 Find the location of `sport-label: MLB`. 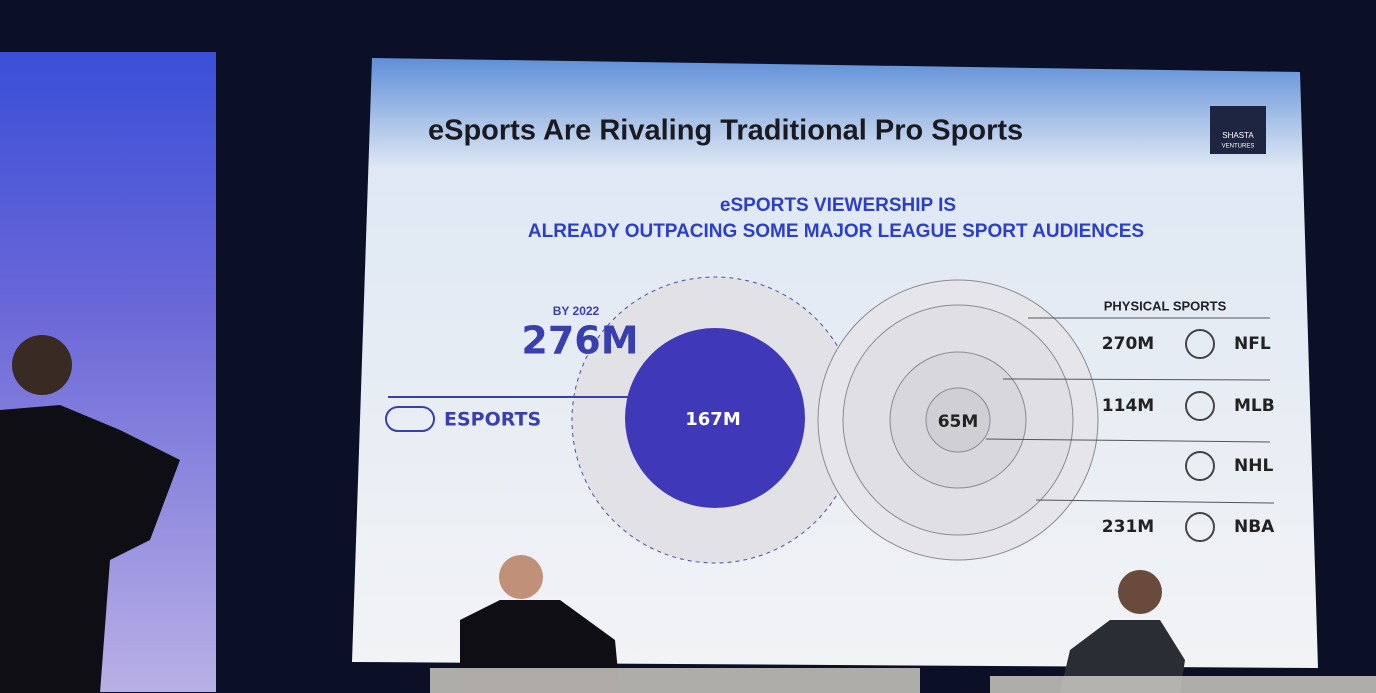

sport-label: MLB is located at coordinates (1254, 406).